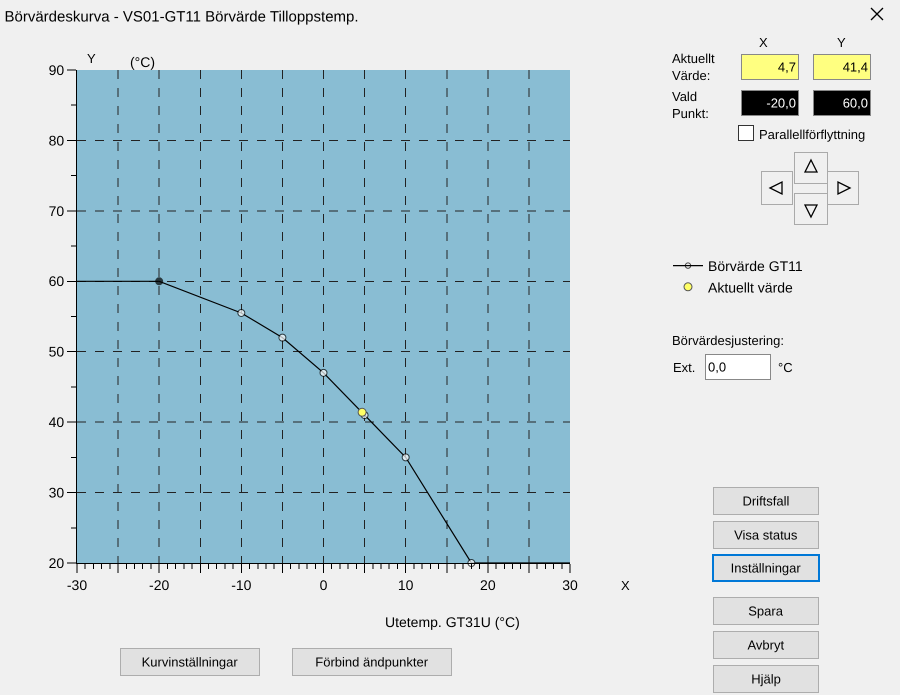 This screenshot has height=695, width=900. What do you see at coordinates (812, 134) in the screenshot?
I see `text: Parallellförflyttning` at bounding box center [812, 134].